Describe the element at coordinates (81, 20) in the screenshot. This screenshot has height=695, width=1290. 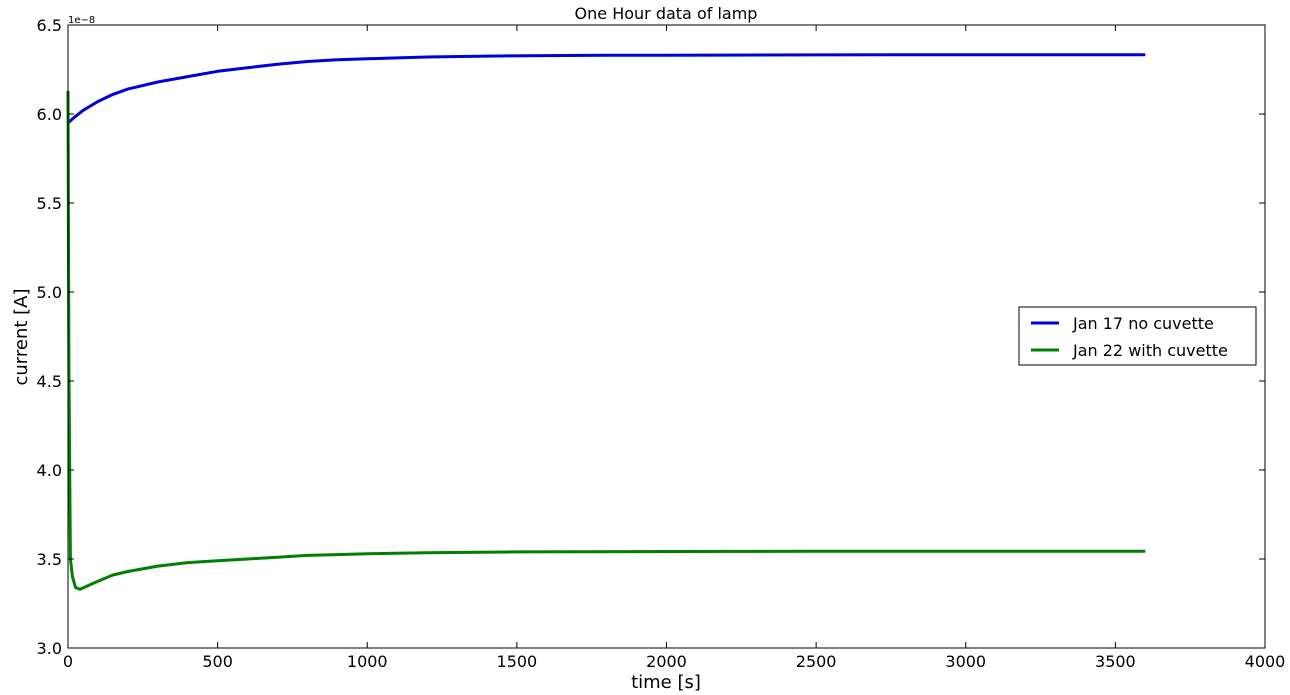
I see `y-axis-offset-label: 1e−8` at that location.